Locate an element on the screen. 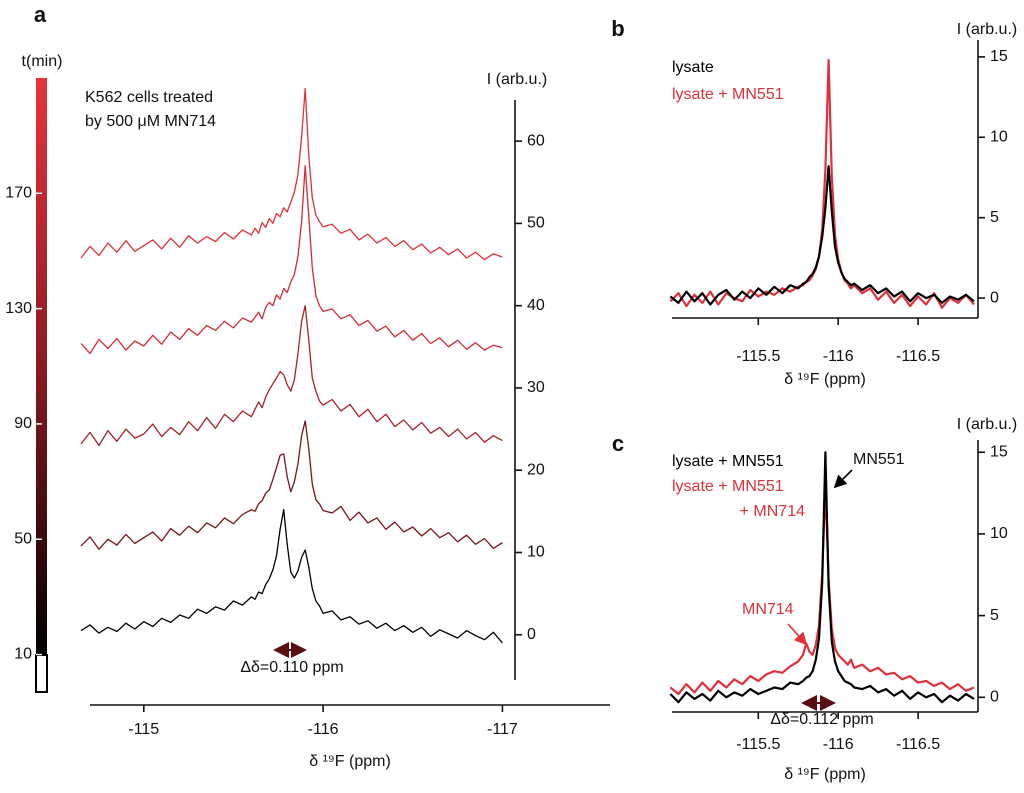 This screenshot has width=1024, height=793. y-tick-label: 60 is located at coordinates (536, 140).